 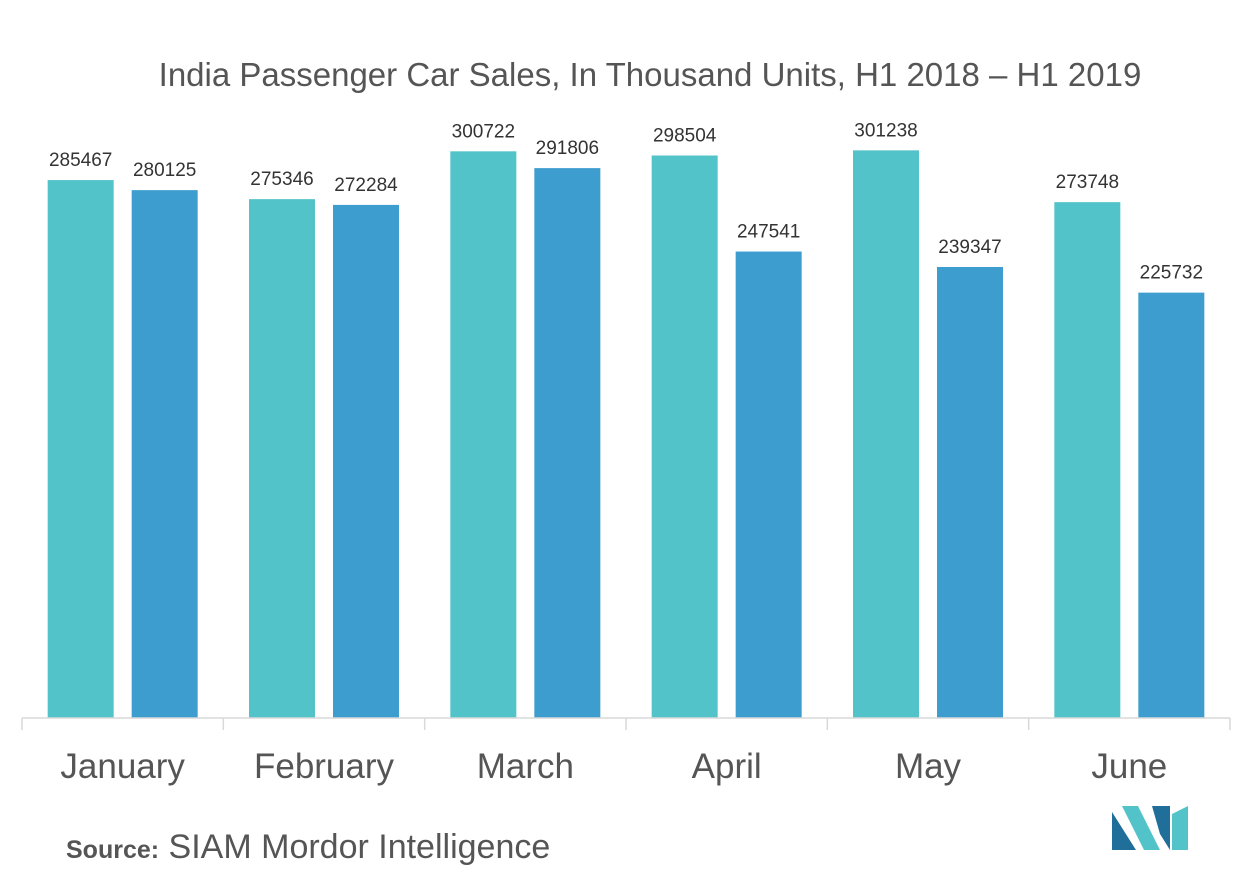 What do you see at coordinates (1124, 831) in the screenshot?
I see `logo-left-shape` at bounding box center [1124, 831].